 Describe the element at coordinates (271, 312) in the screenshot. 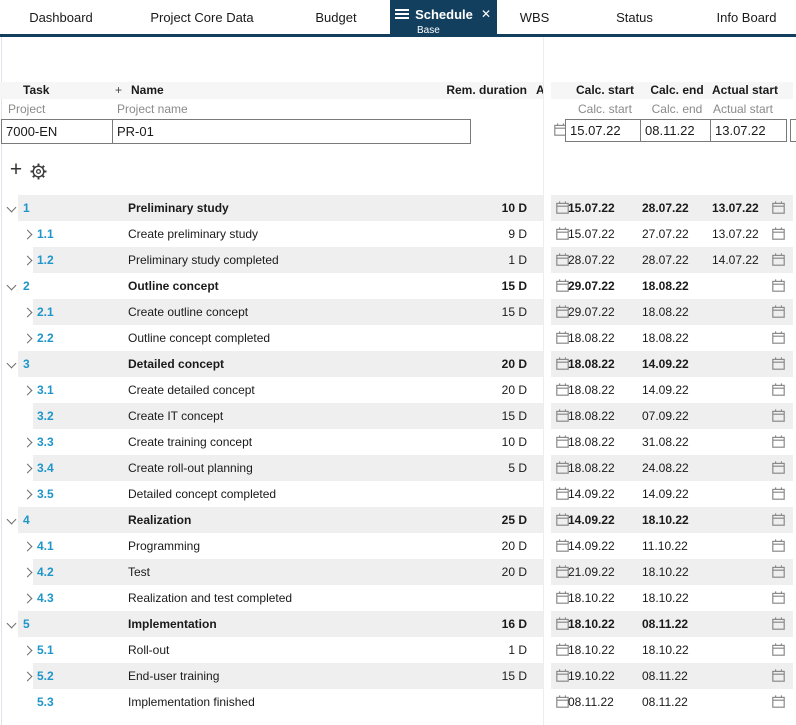

I see `task-row: 2.1 Create outline concept 15 D` at that location.